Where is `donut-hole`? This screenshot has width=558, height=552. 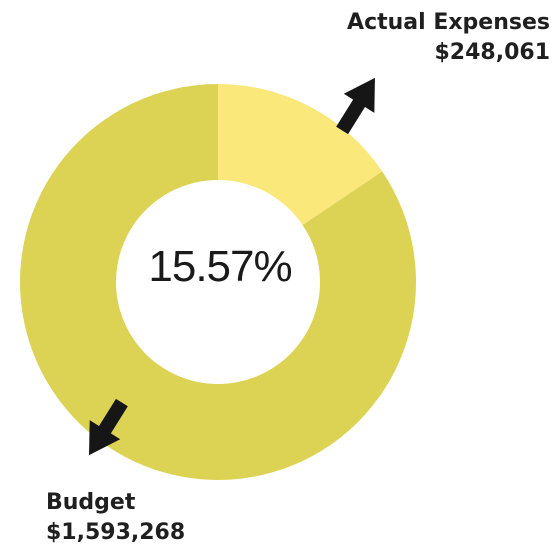
donut-hole is located at coordinates (218, 282).